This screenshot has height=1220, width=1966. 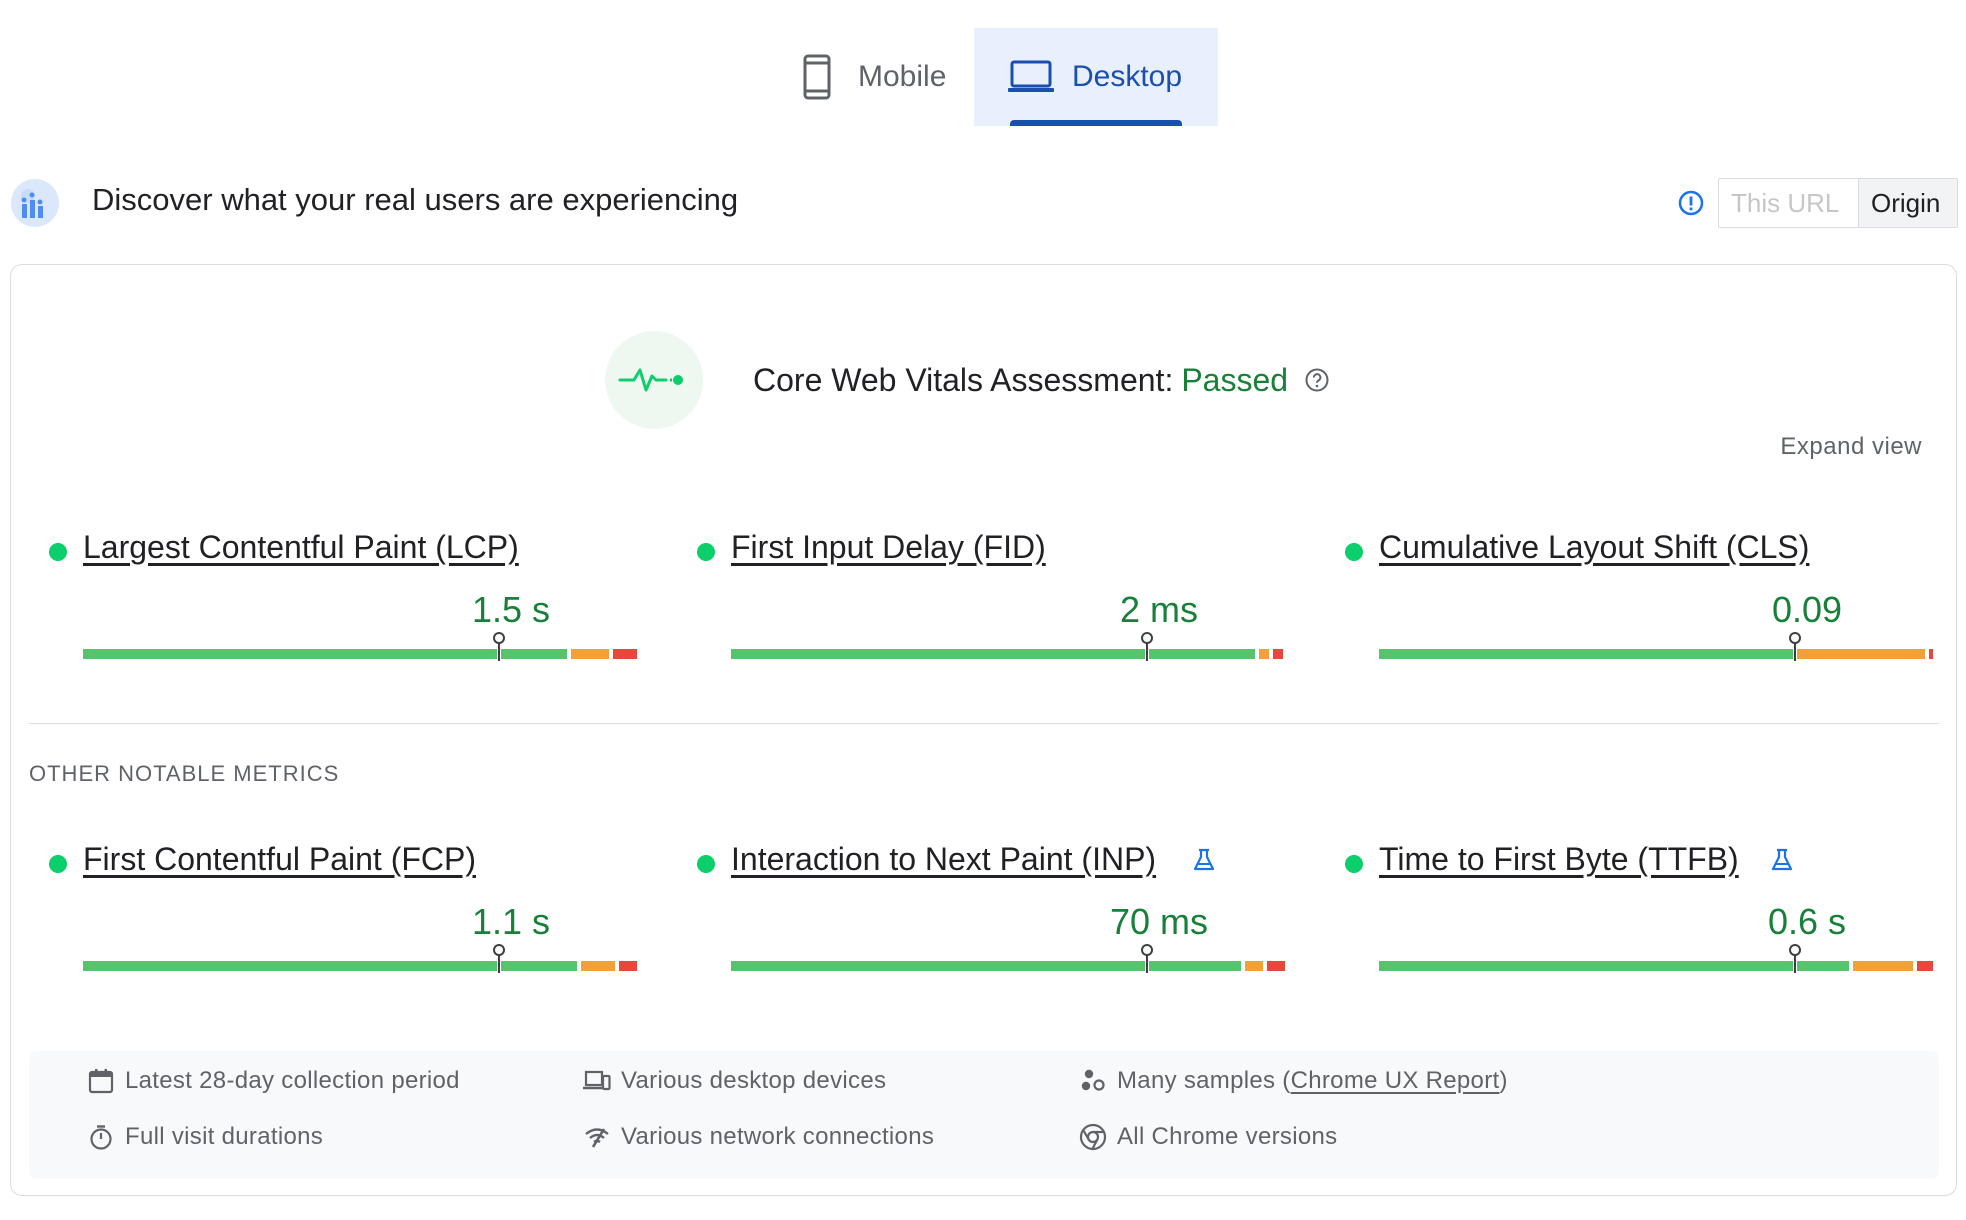 What do you see at coordinates (997, 604) in the screenshot?
I see `metric-fid: First Input Delay (FID) 2 ms` at bounding box center [997, 604].